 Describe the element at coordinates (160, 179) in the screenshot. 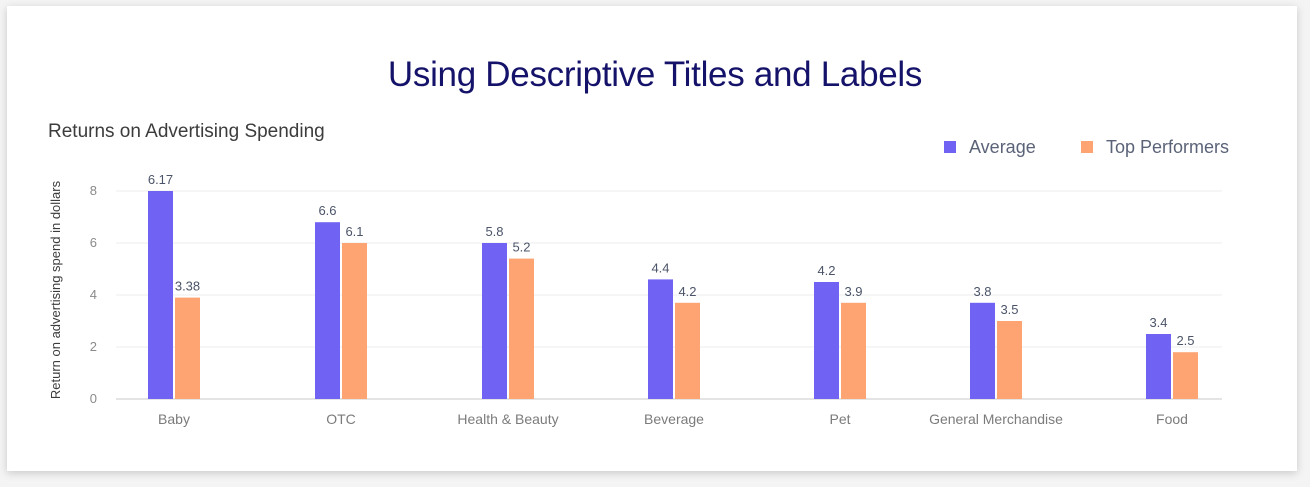

I see `data-label: 6.17` at that location.